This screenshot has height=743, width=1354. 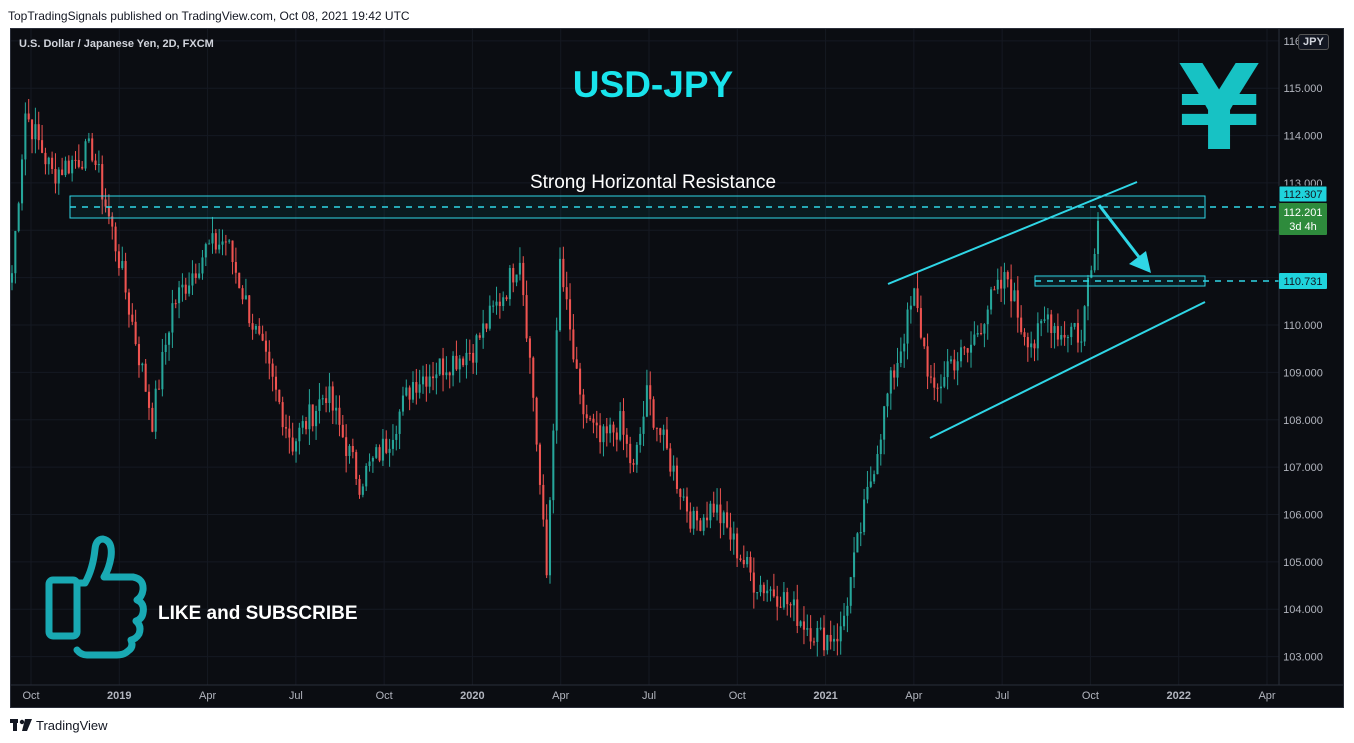 What do you see at coordinates (1067, 370) in the screenshot?
I see `channel-lower-line` at bounding box center [1067, 370].